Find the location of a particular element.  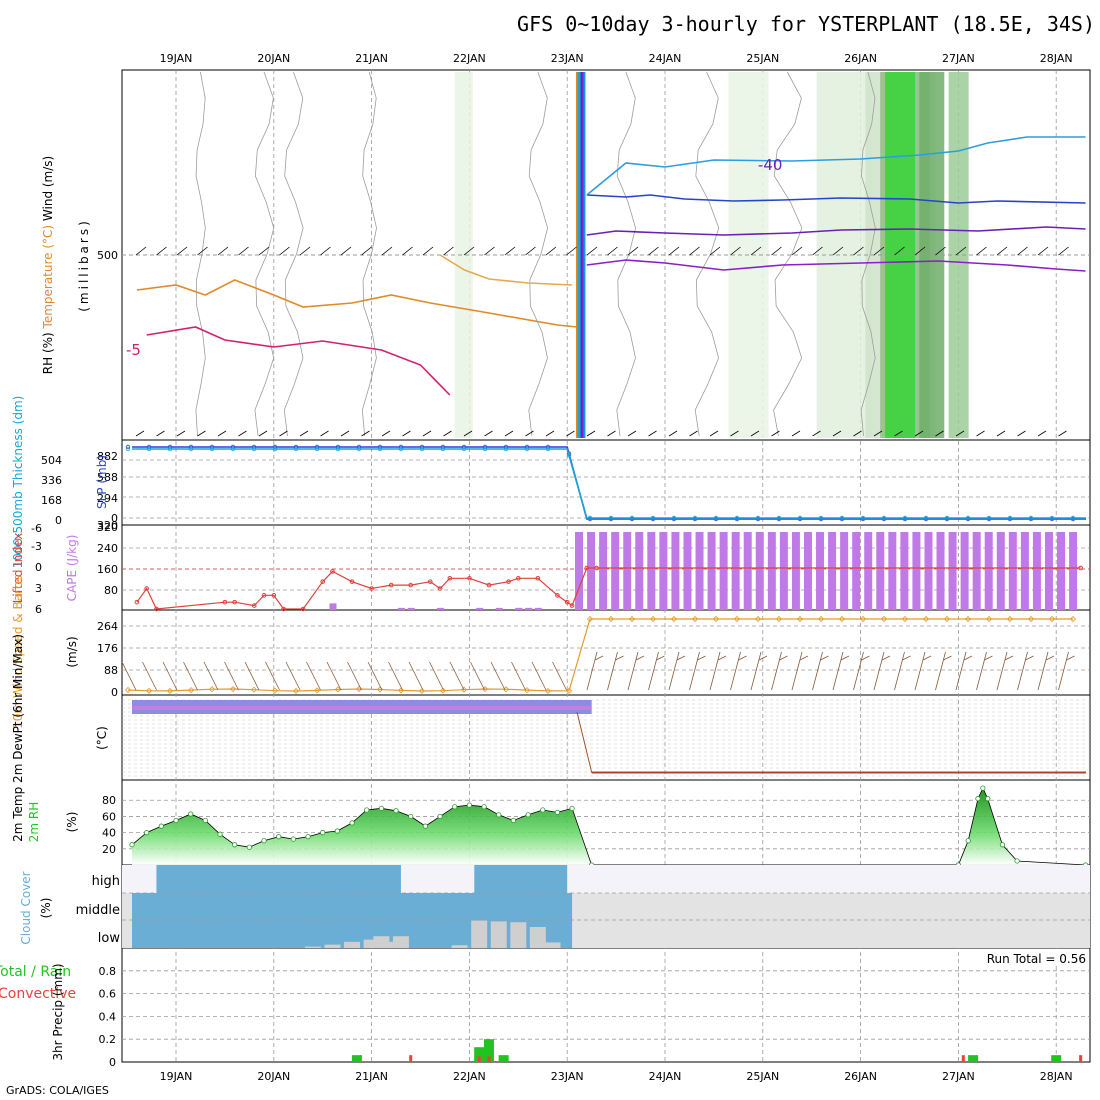

rh-tick: 20 is located at coordinates (109, 849).